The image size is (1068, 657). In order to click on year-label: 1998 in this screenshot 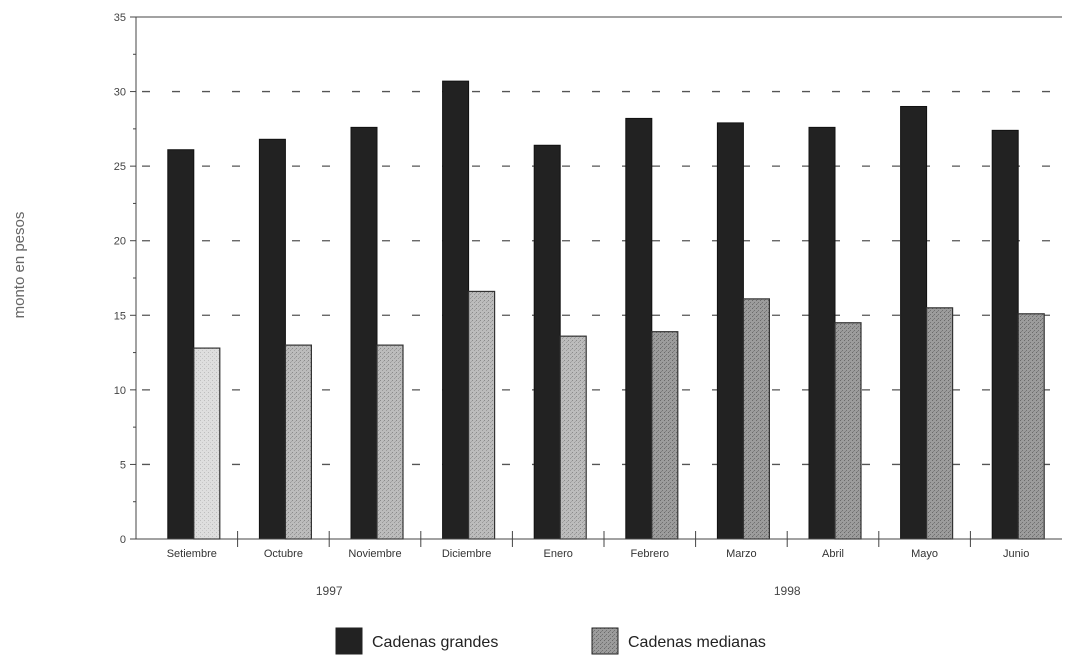, I will do `click(787, 591)`.